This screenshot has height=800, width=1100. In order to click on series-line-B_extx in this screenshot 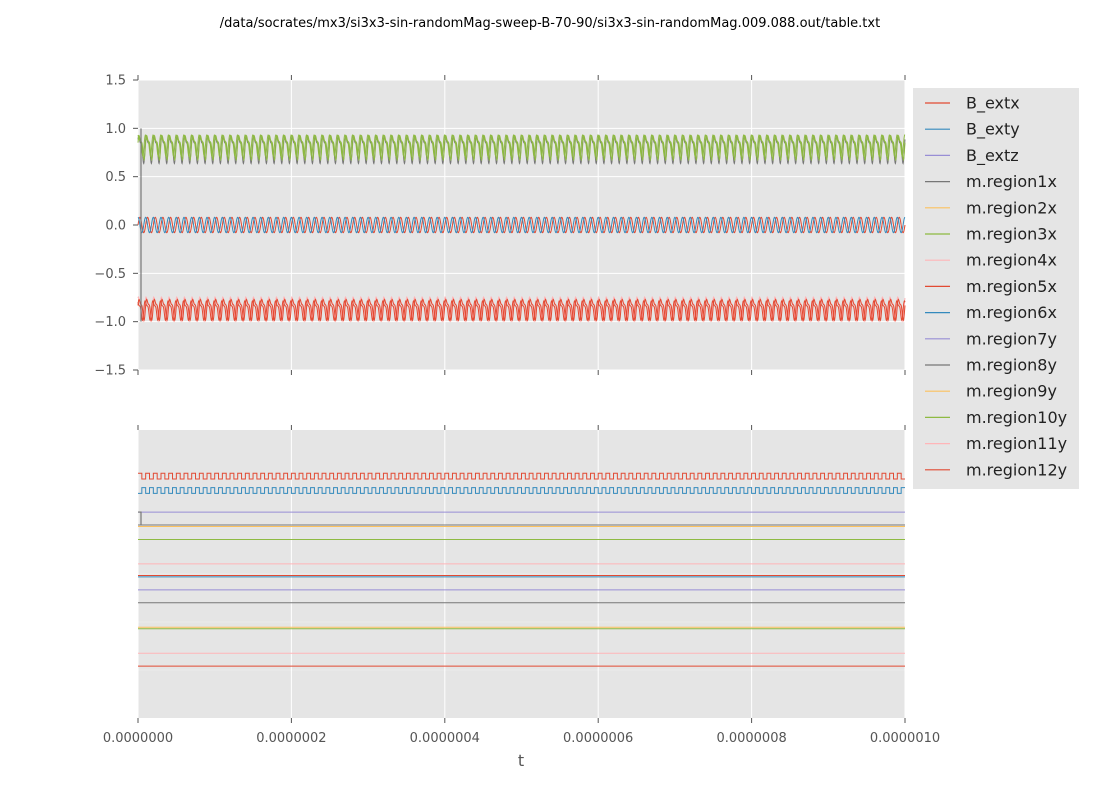, I will do `click(521, 225)`.